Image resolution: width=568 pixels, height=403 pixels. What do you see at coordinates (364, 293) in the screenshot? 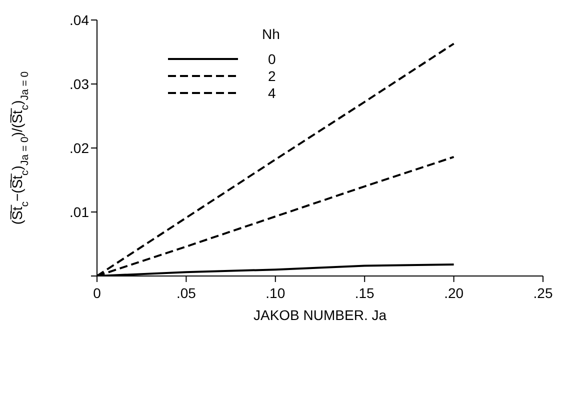
I see `x-tick-label: .15` at bounding box center [364, 293].